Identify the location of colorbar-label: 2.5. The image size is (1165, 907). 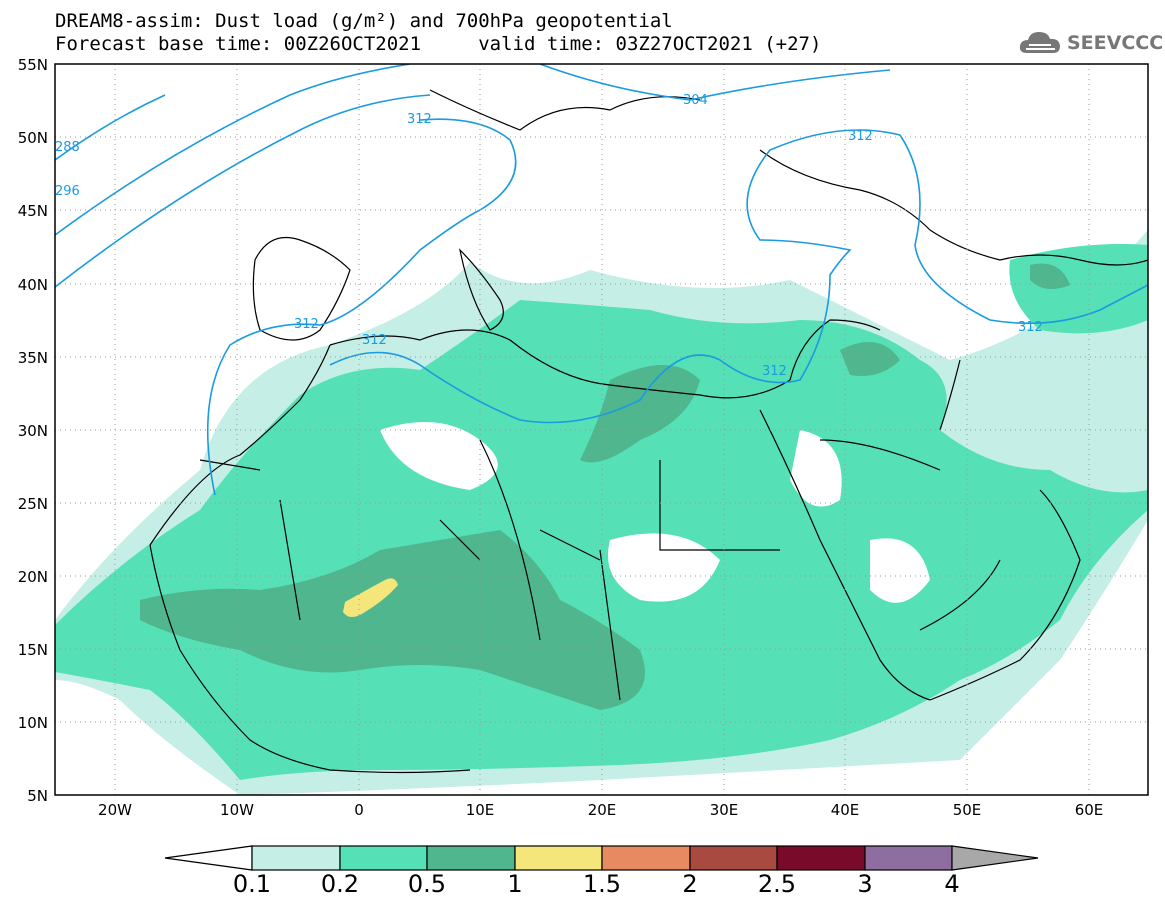
(777, 884).